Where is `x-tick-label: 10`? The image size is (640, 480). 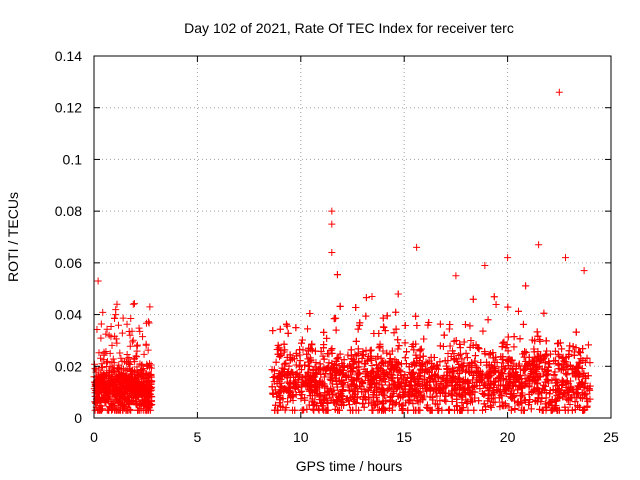
x-tick-label: 10 is located at coordinates (301, 437).